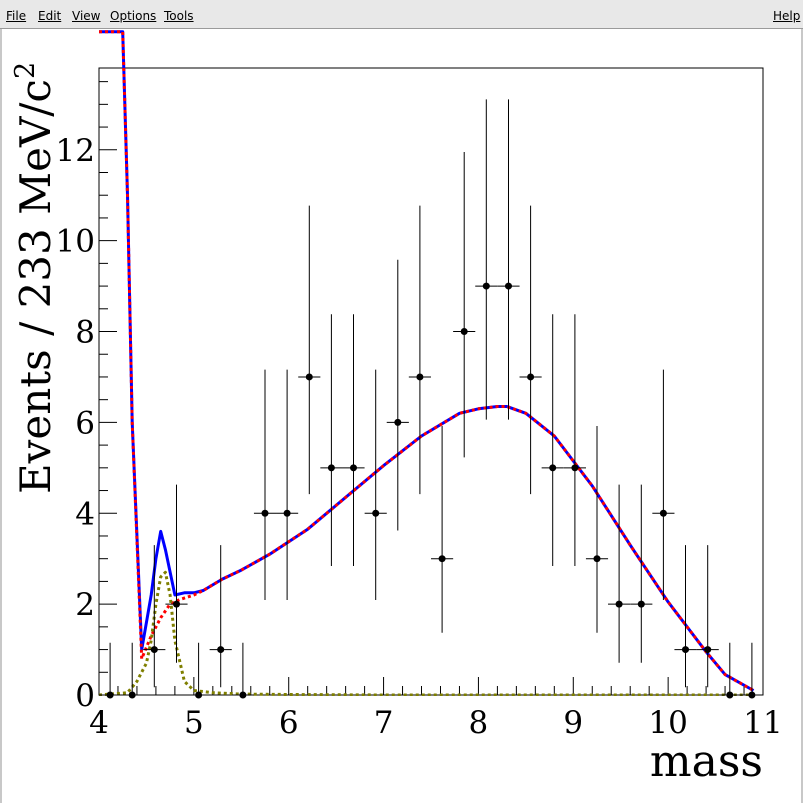 The height and width of the screenshot is (803, 803). I want to click on window-frame-right, so click(802, 416).